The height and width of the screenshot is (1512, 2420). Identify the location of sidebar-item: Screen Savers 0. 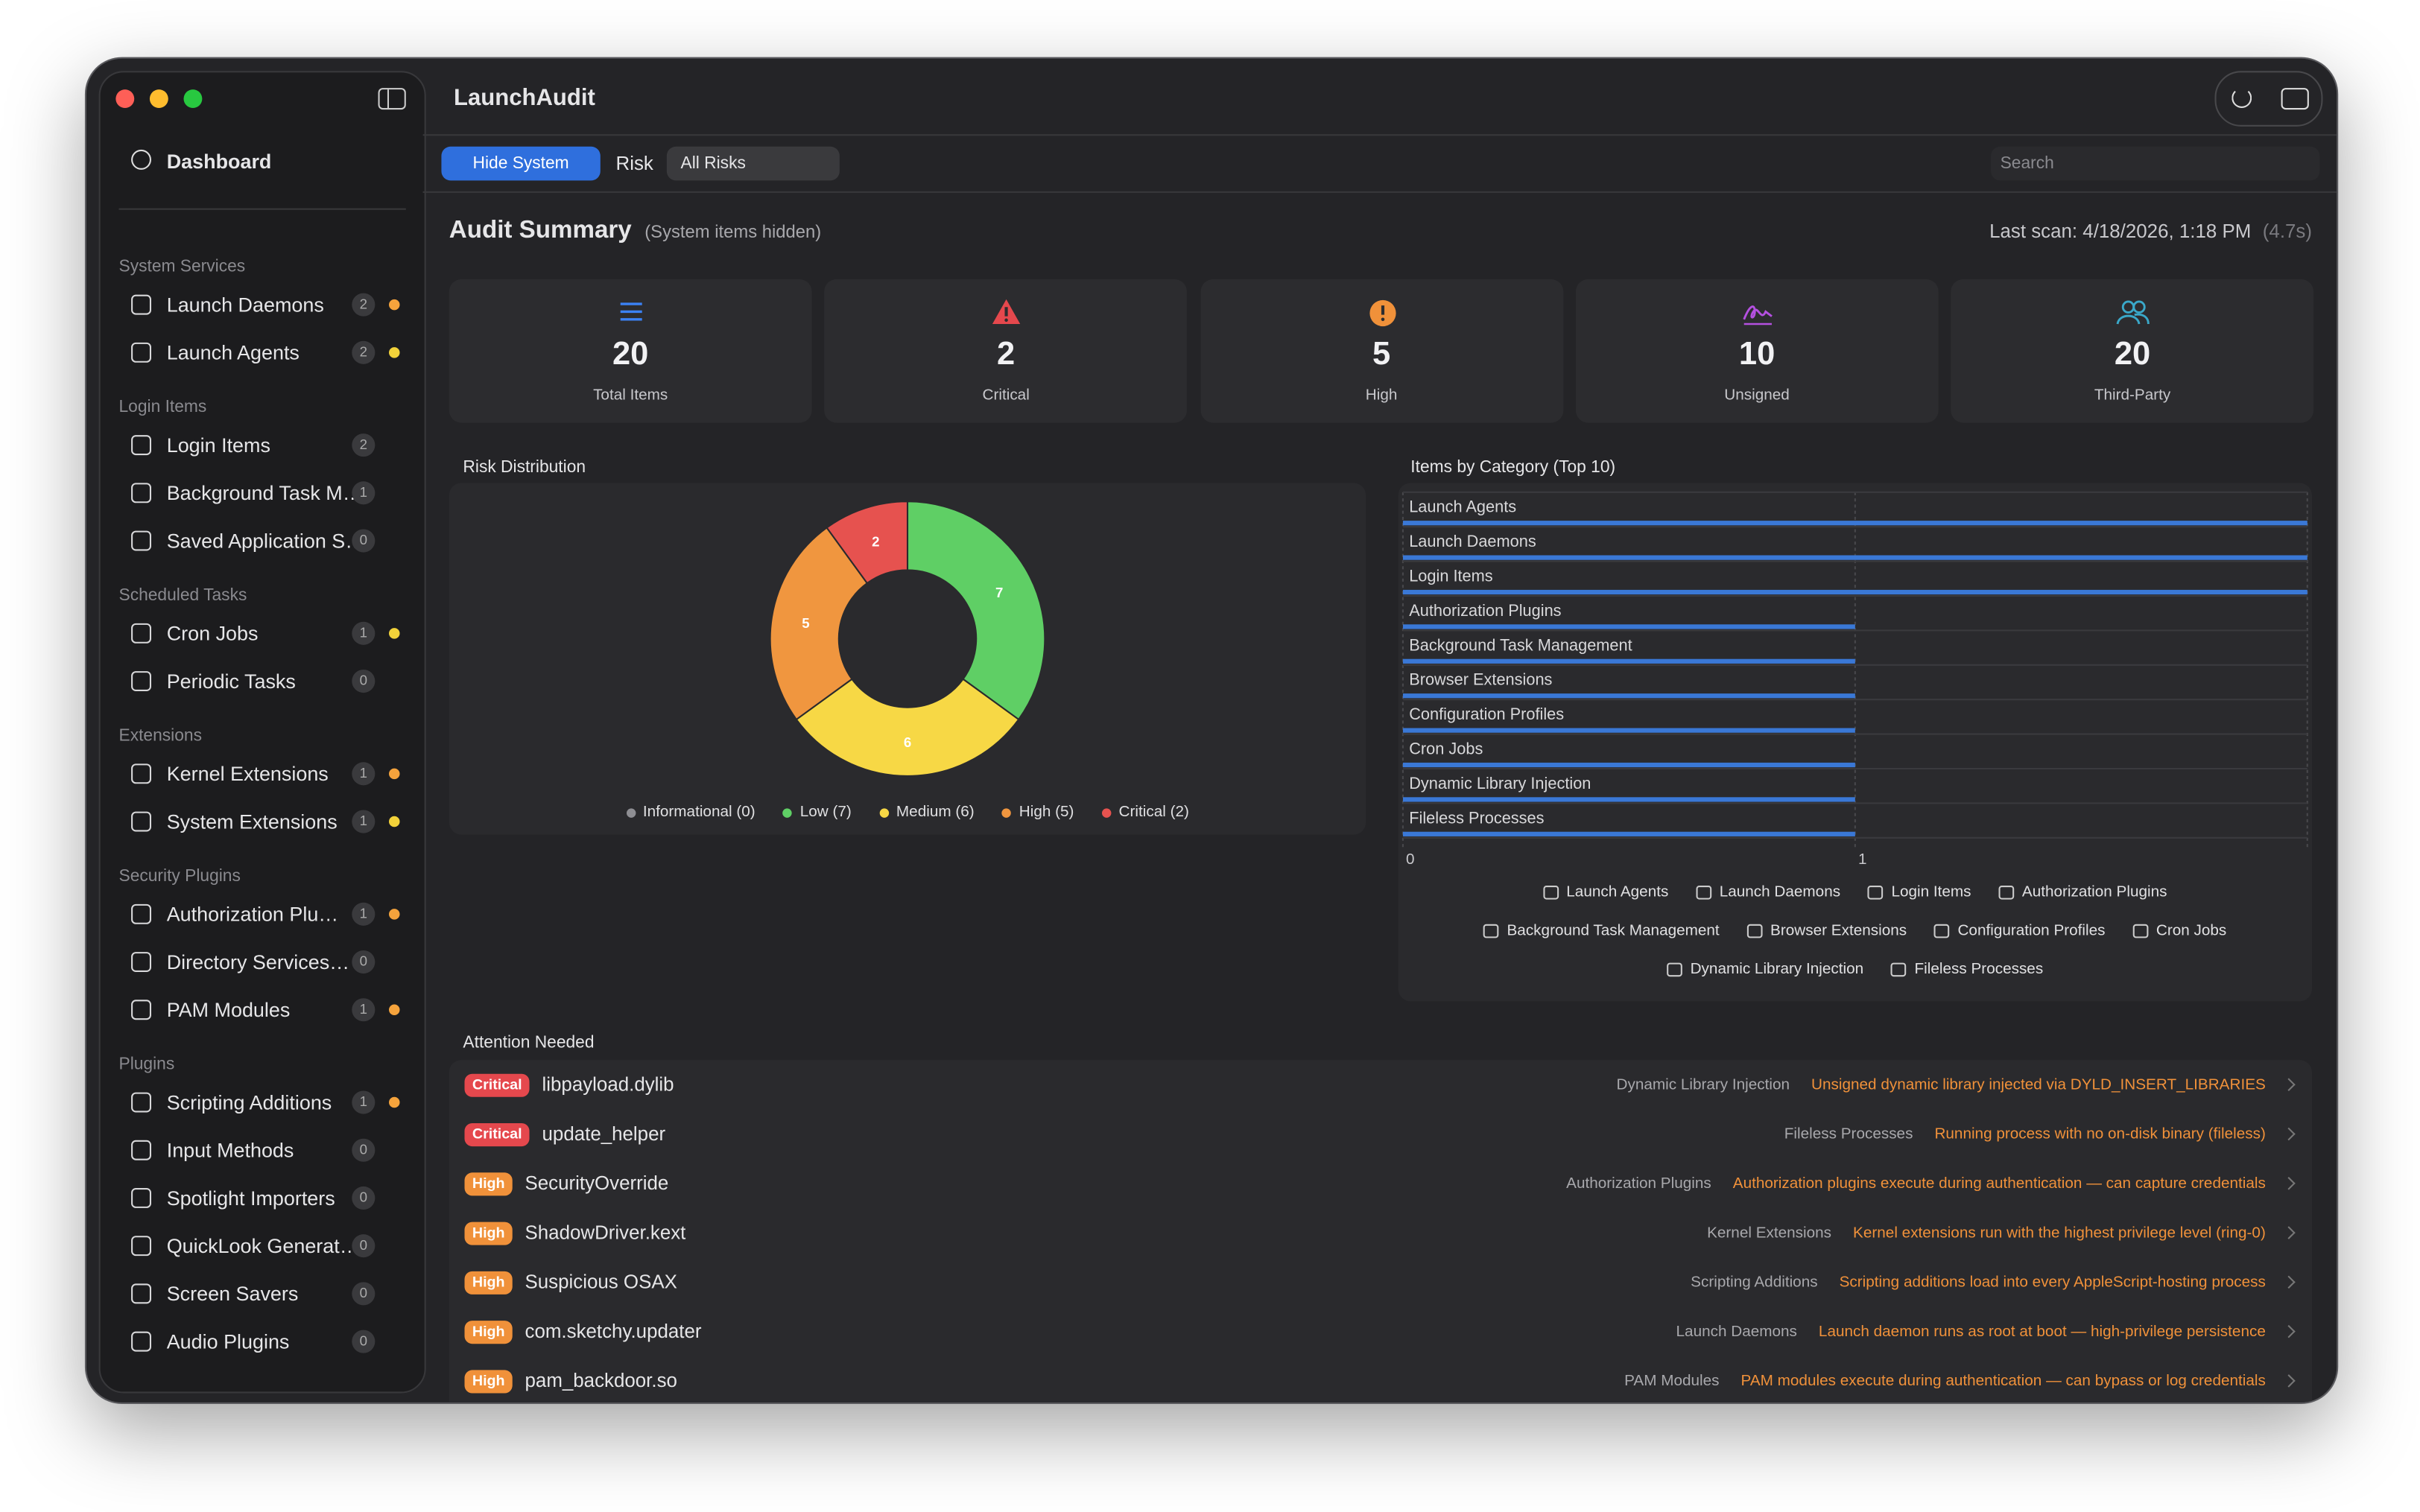
(263, 1294).